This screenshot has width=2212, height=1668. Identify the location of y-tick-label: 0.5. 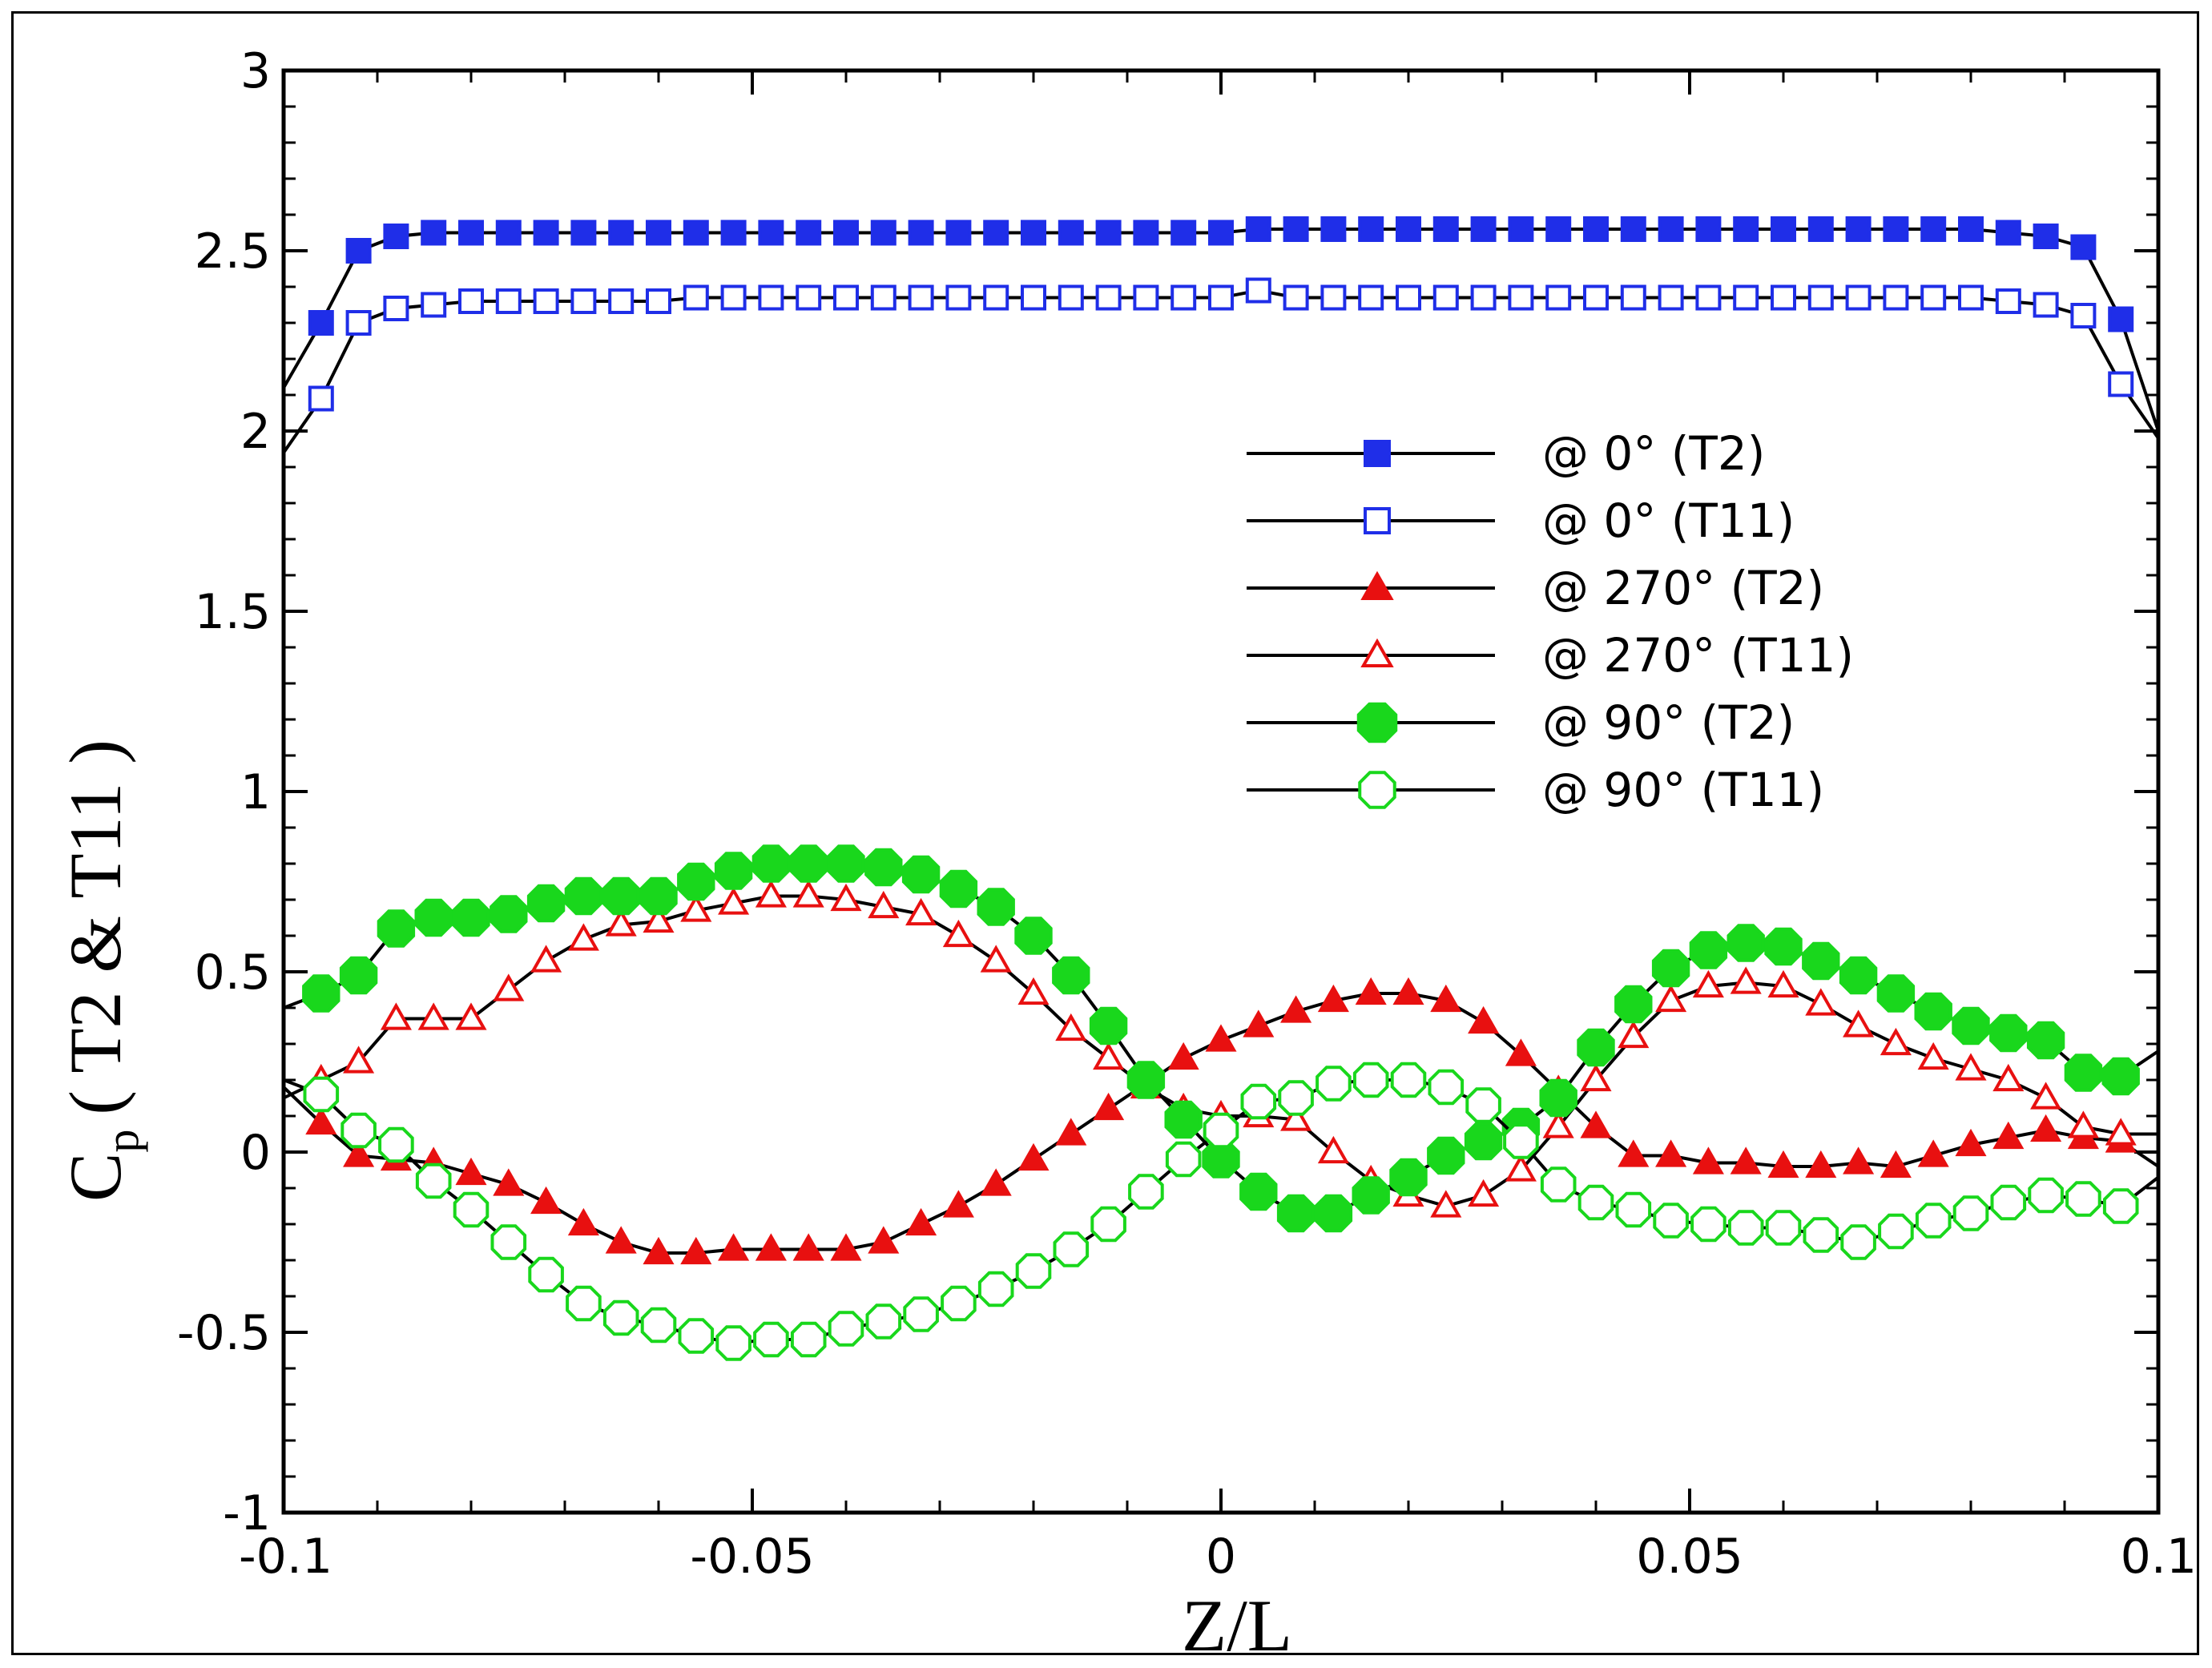
(233, 973).